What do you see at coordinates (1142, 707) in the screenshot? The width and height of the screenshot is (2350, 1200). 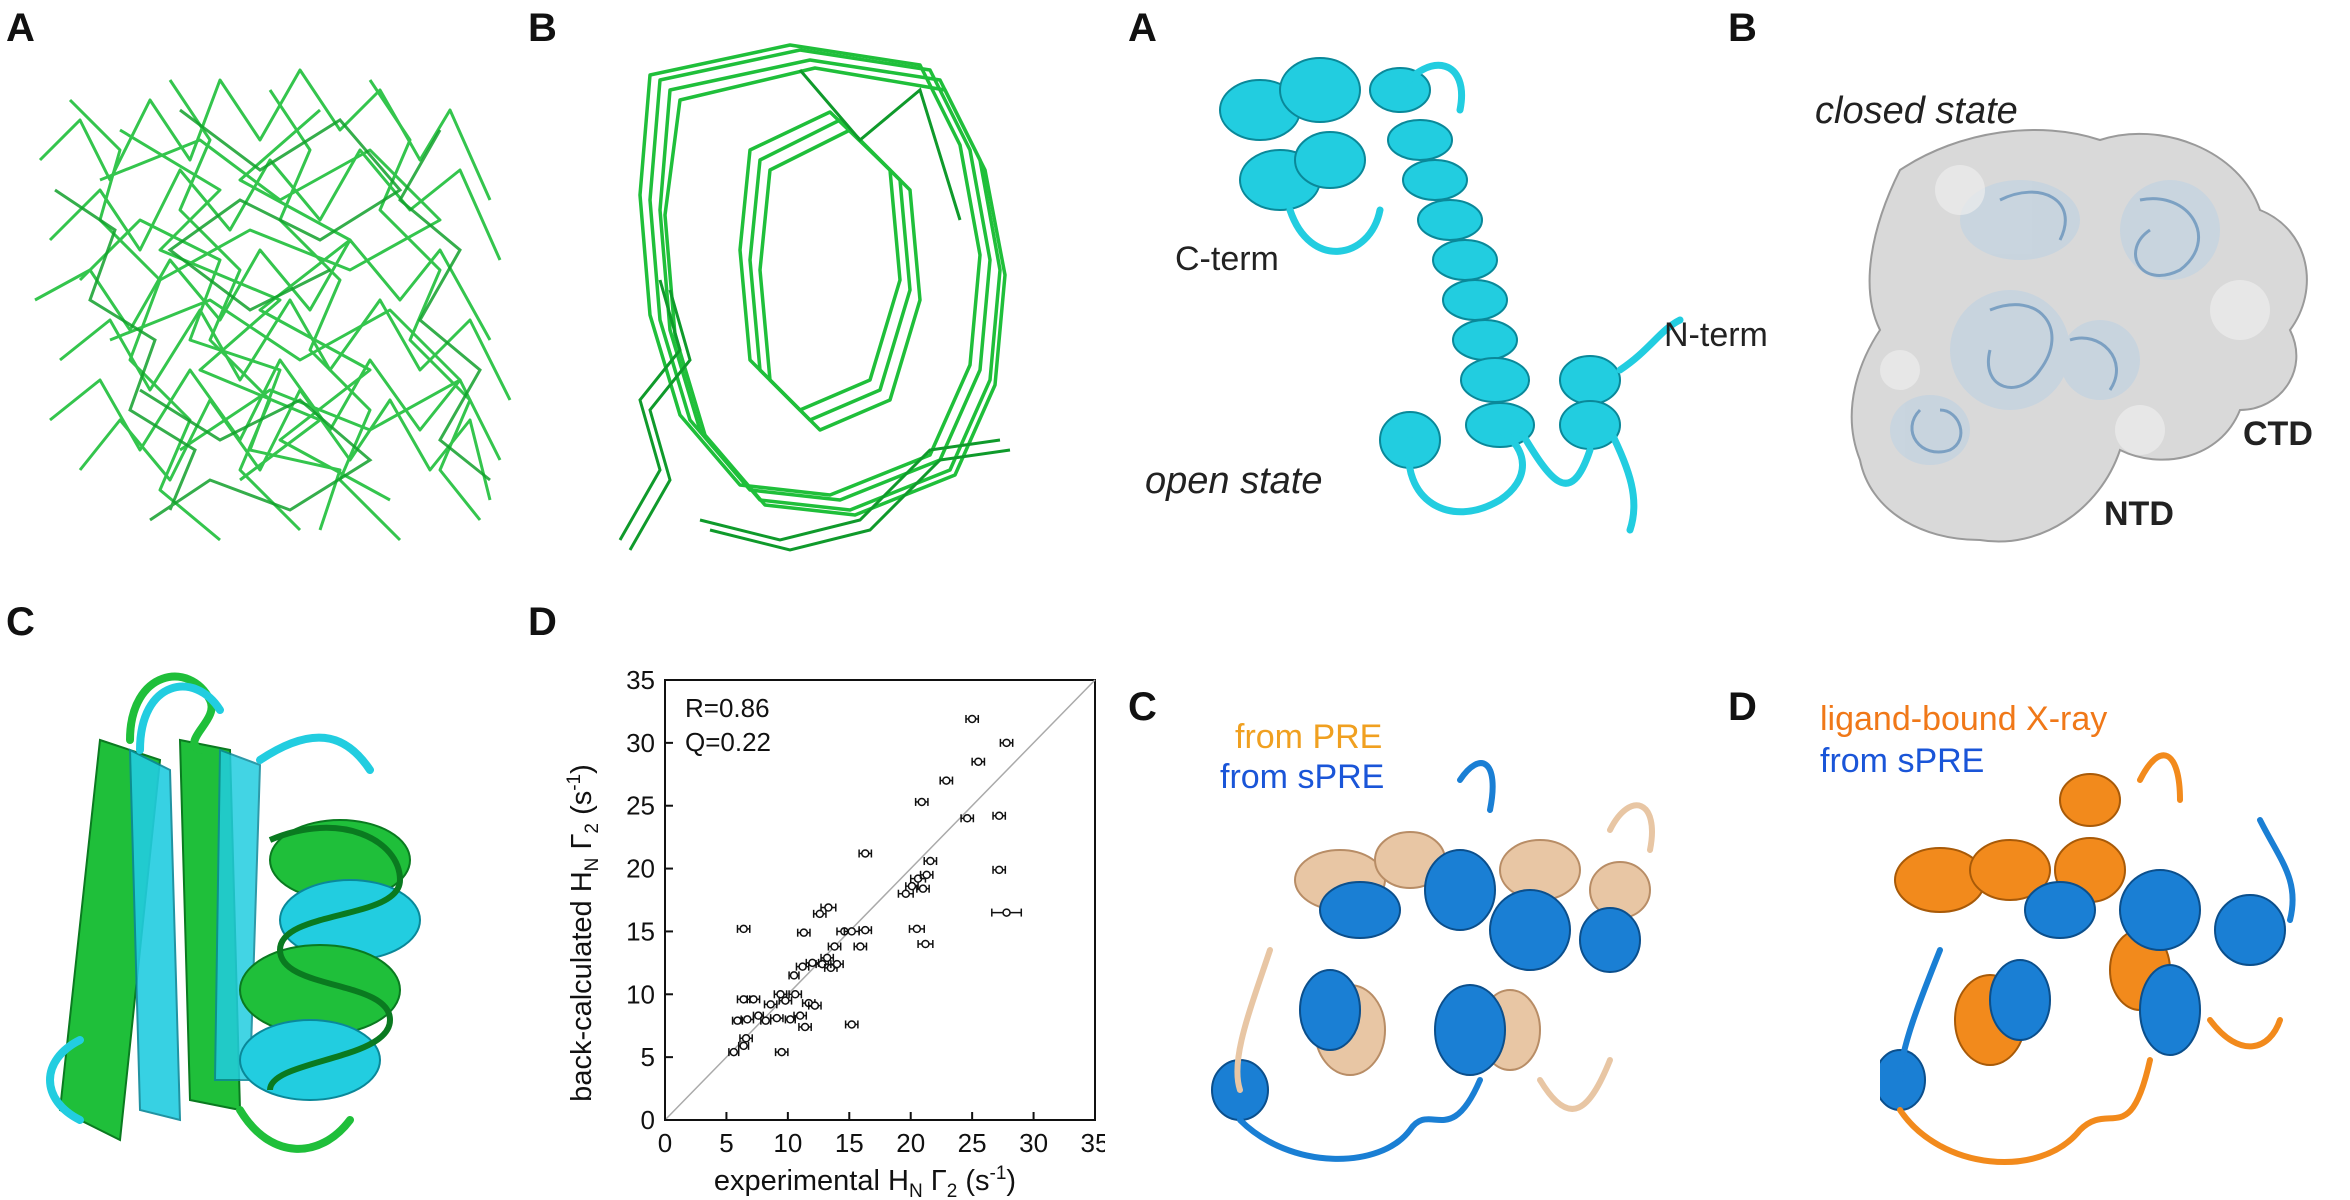 I see `panel-label-c-right: C` at bounding box center [1142, 707].